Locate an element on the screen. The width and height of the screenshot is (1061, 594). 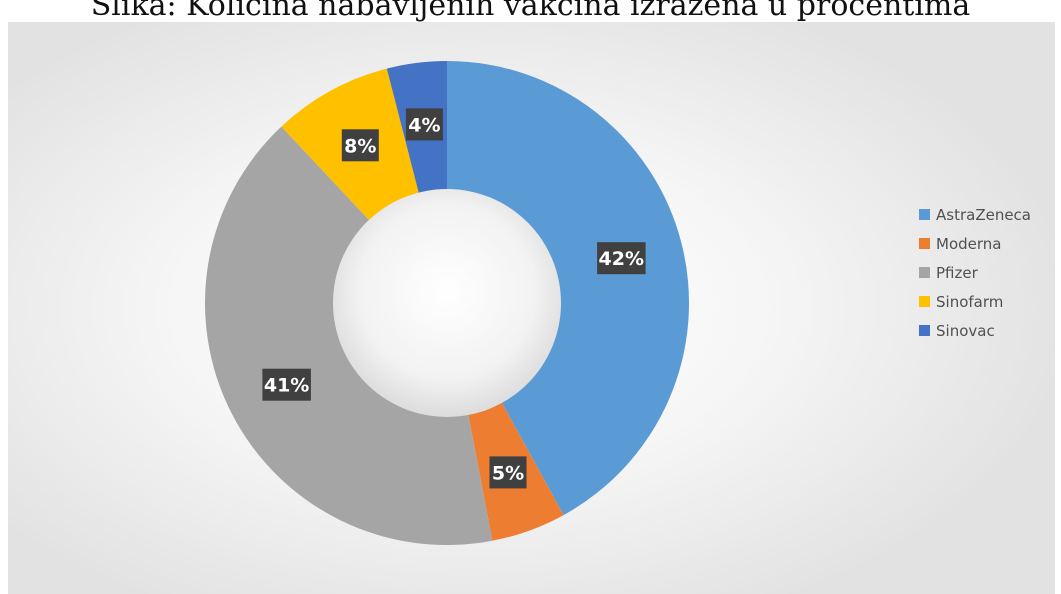
legend-item-moderna: Moderna is located at coordinates (989, 243).